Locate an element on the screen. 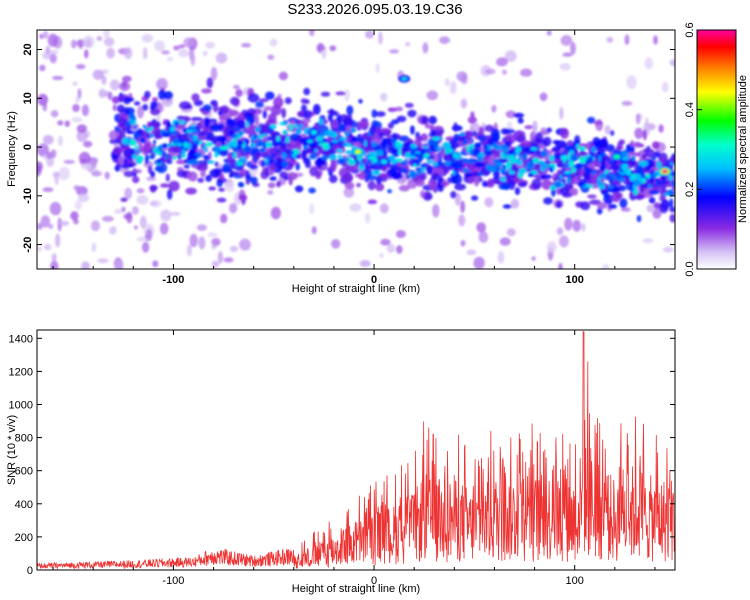  snr-x-label: Height of straight line (km) is located at coordinates (356, 589).